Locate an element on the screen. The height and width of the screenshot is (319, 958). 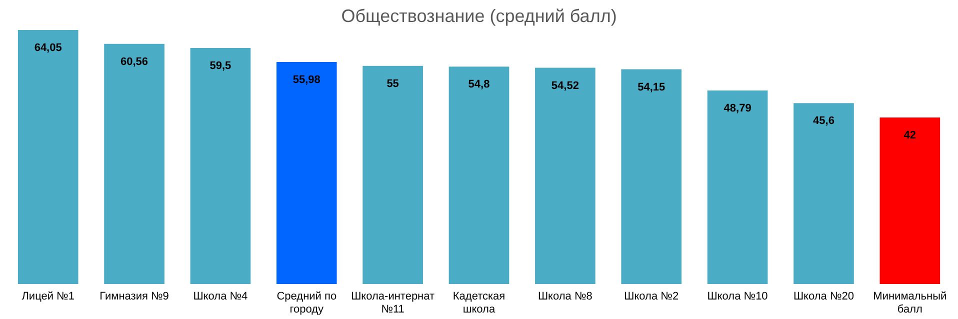
x-tick-label: Школа №20 is located at coordinates (823, 296).